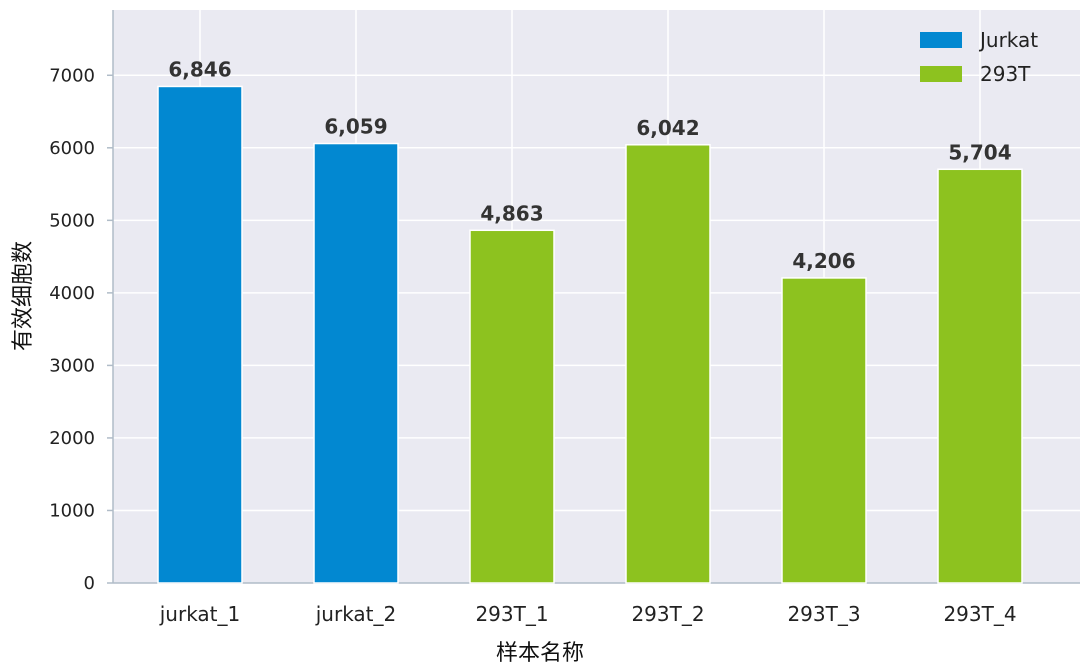  I want to click on y-tick-label: 1000, so click(72, 510).